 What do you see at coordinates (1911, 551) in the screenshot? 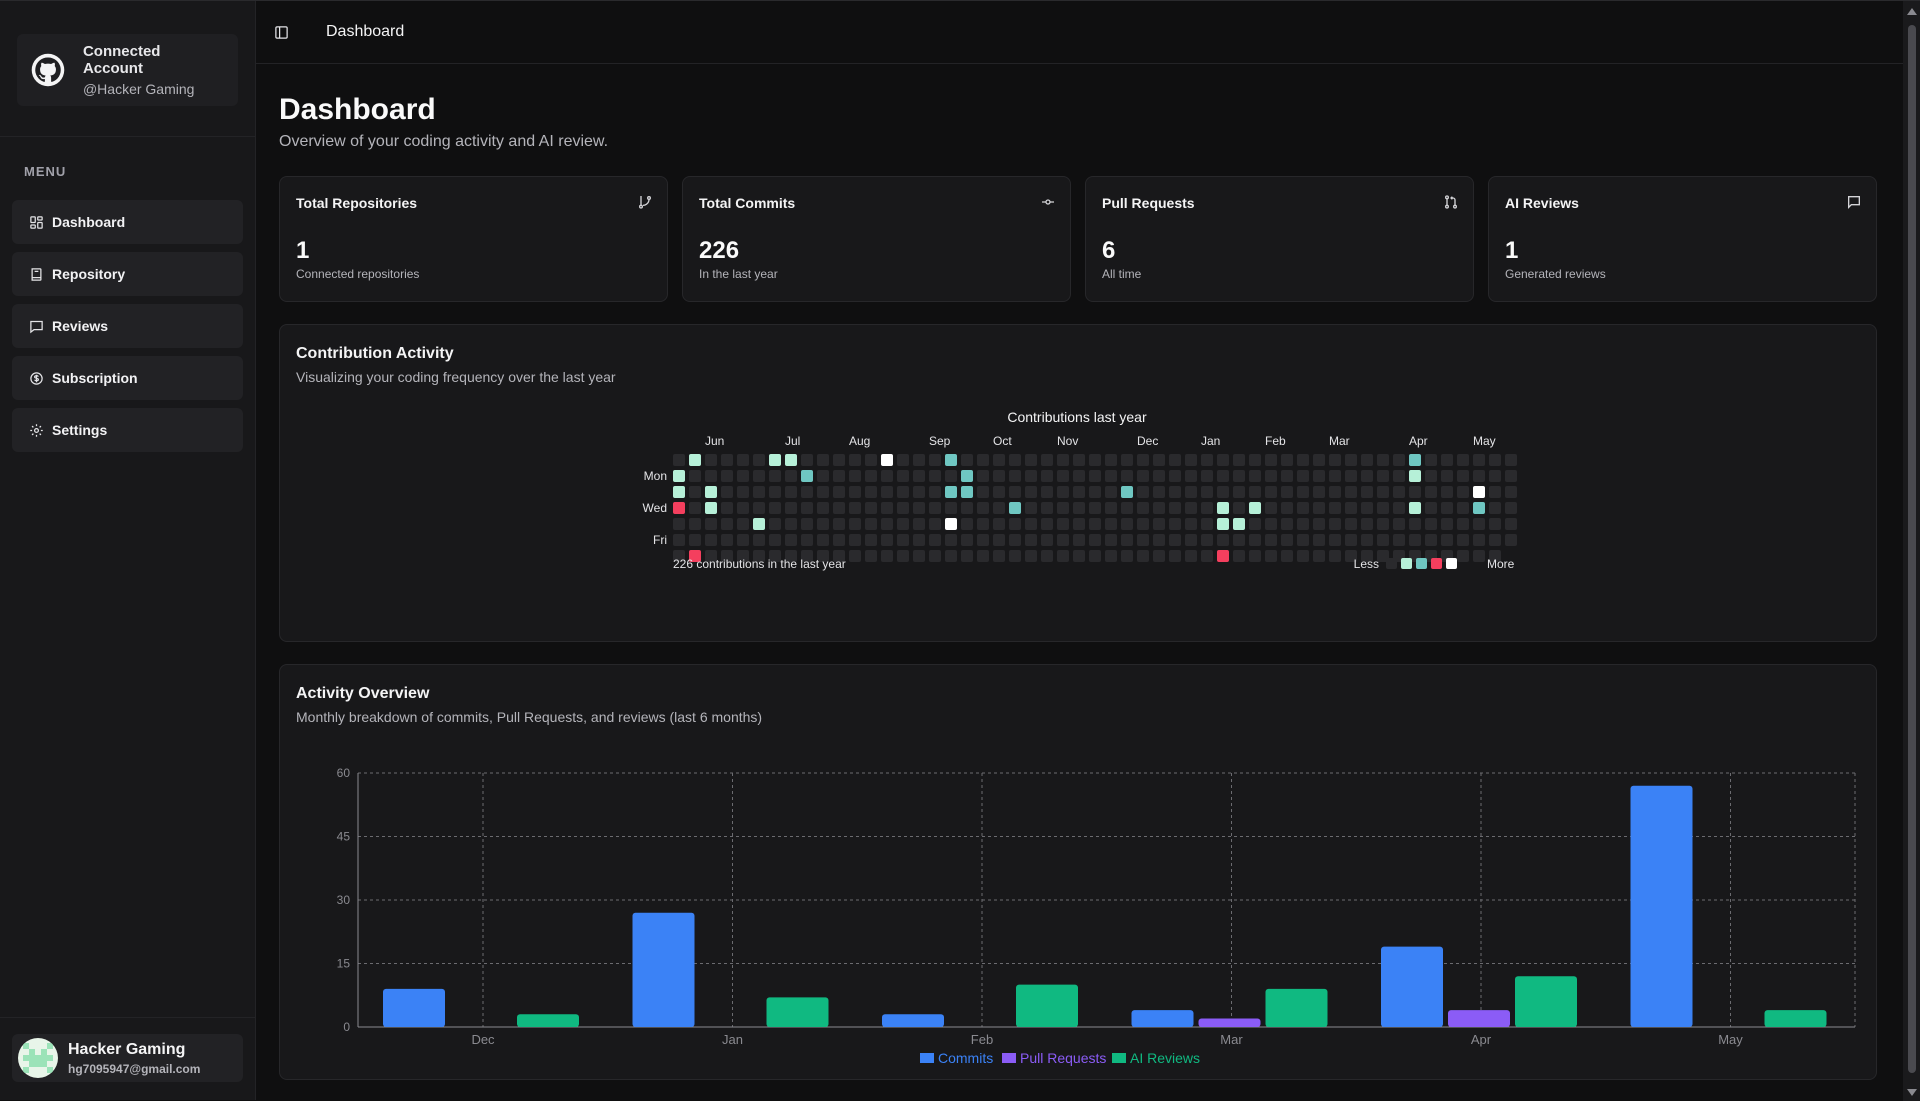
I see `vertical-scrollbar` at bounding box center [1911, 551].